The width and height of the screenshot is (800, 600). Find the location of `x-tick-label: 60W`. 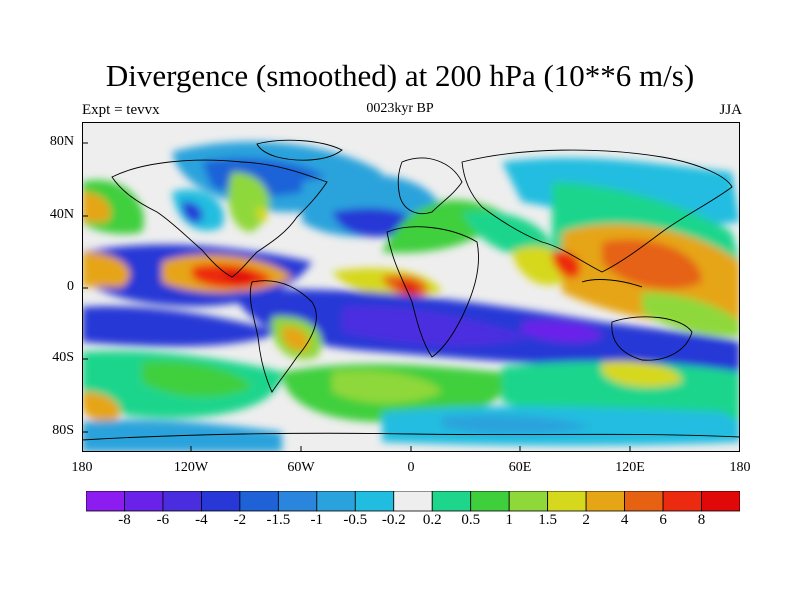

x-tick-label: 60W is located at coordinates (301, 467).